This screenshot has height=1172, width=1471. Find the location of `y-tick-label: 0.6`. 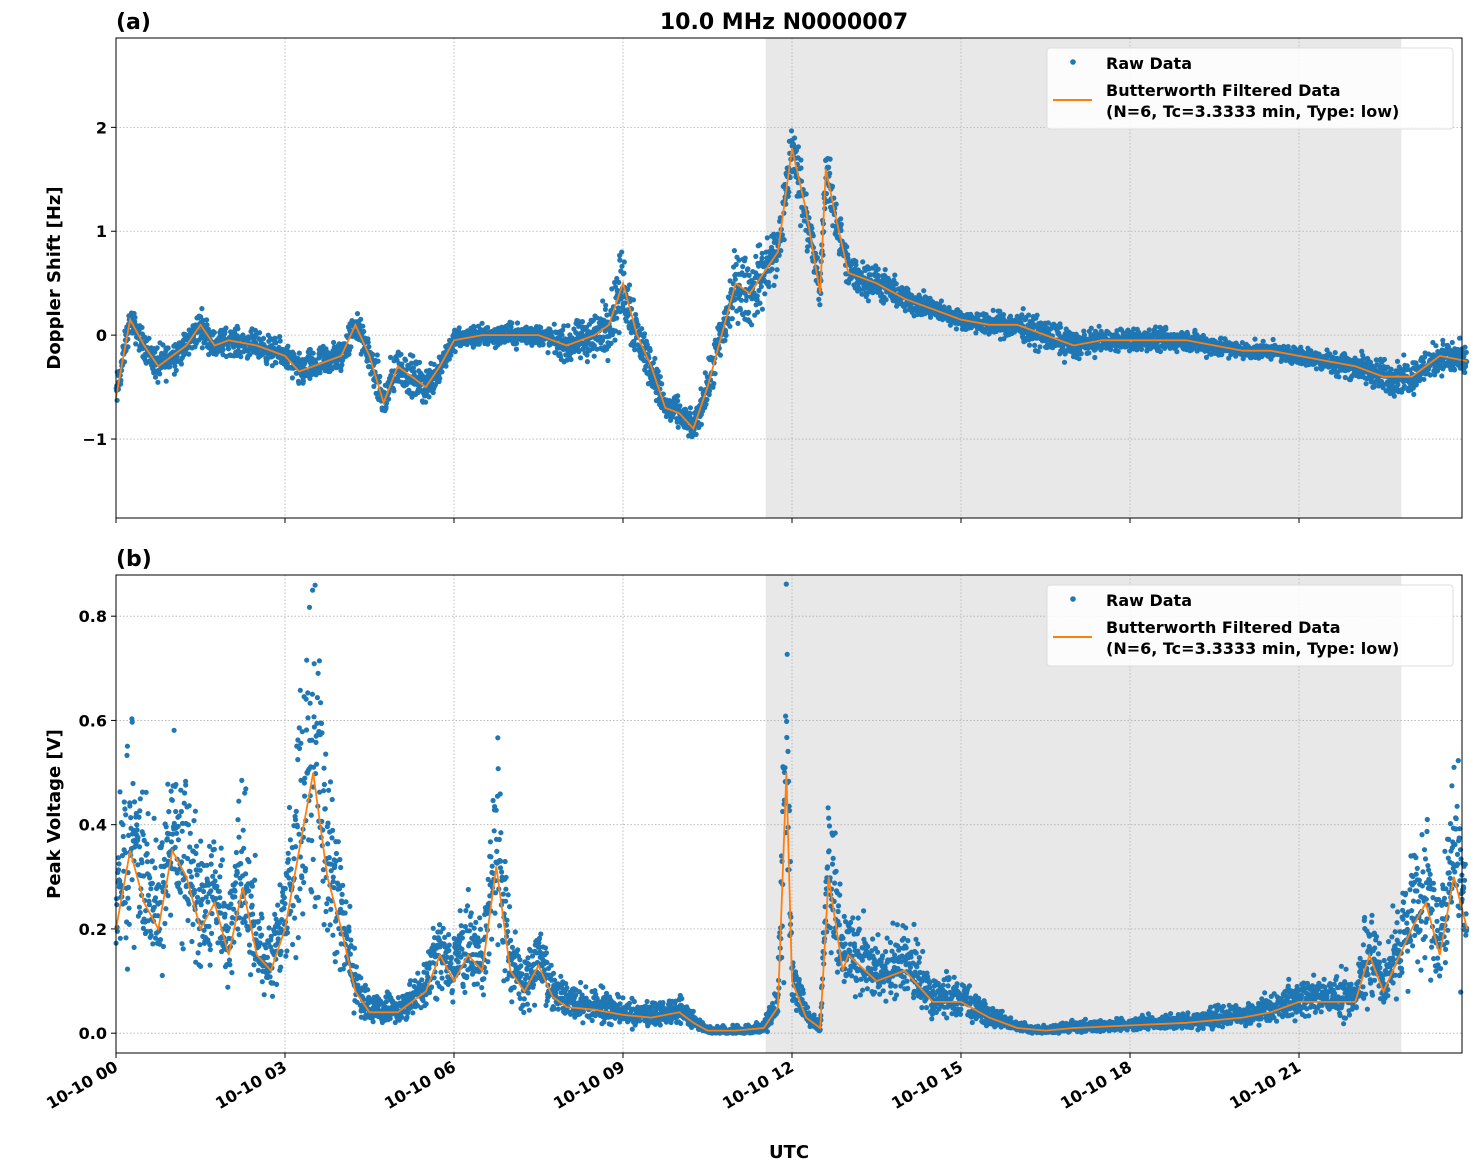

y-tick-label: 0.6 is located at coordinates (93, 720).